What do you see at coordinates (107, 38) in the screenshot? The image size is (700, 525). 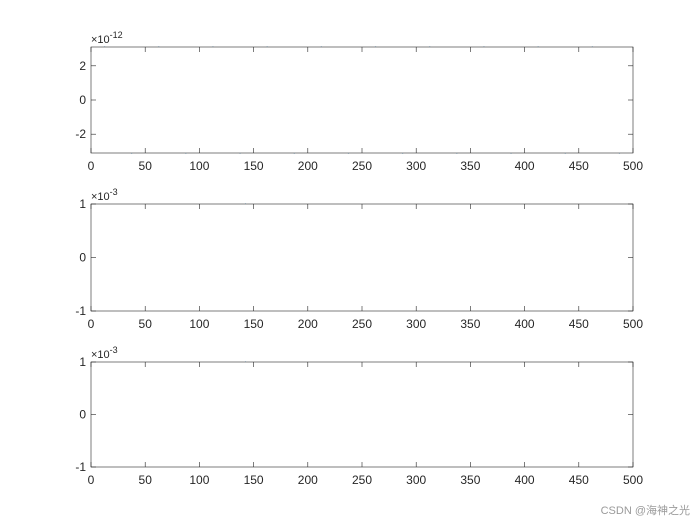 I see `y-multiplier: ×10⁻¹²` at bounding box center [107, 38].